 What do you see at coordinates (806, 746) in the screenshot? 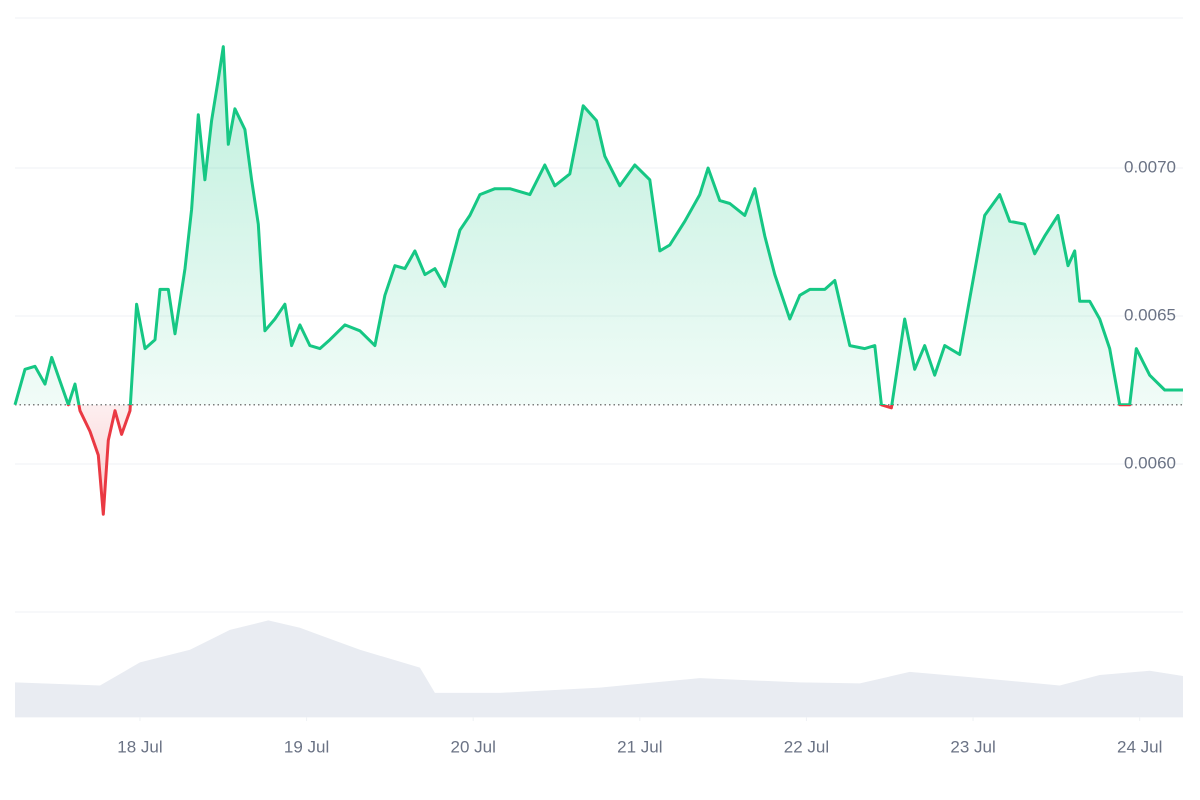
I see `x-tick-label: 22 Jul` at bounding box center [806, 746].